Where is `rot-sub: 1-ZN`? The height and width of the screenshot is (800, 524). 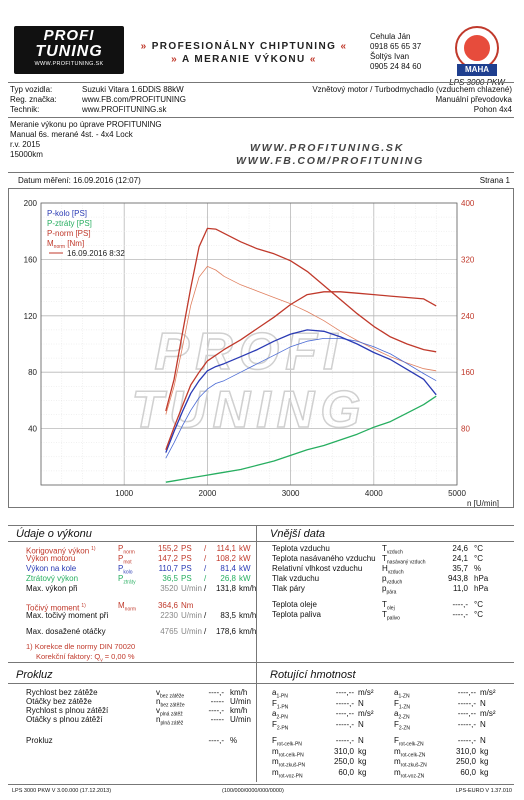 rot-sub: 1-ZN is located at coordinates (404, 707).